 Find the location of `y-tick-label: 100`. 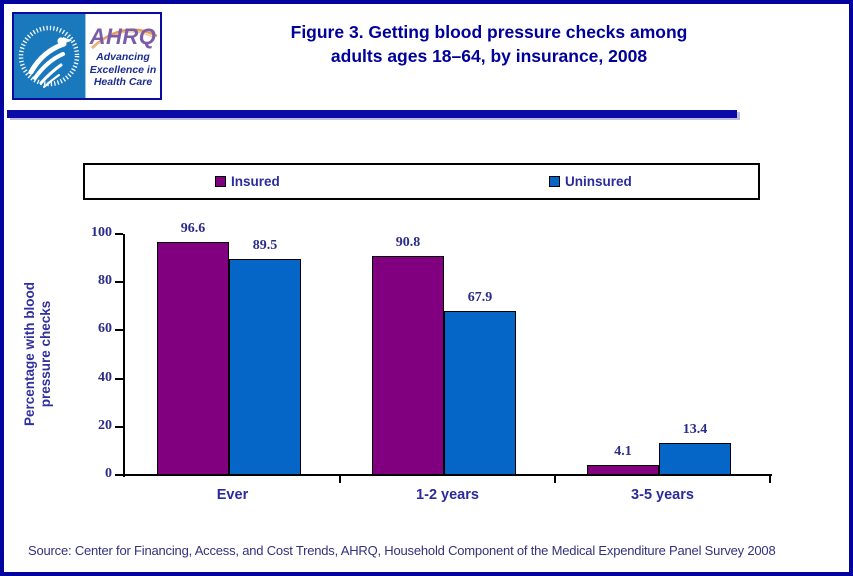

y-tick-label: 100 is located at coordinates (101, 232).